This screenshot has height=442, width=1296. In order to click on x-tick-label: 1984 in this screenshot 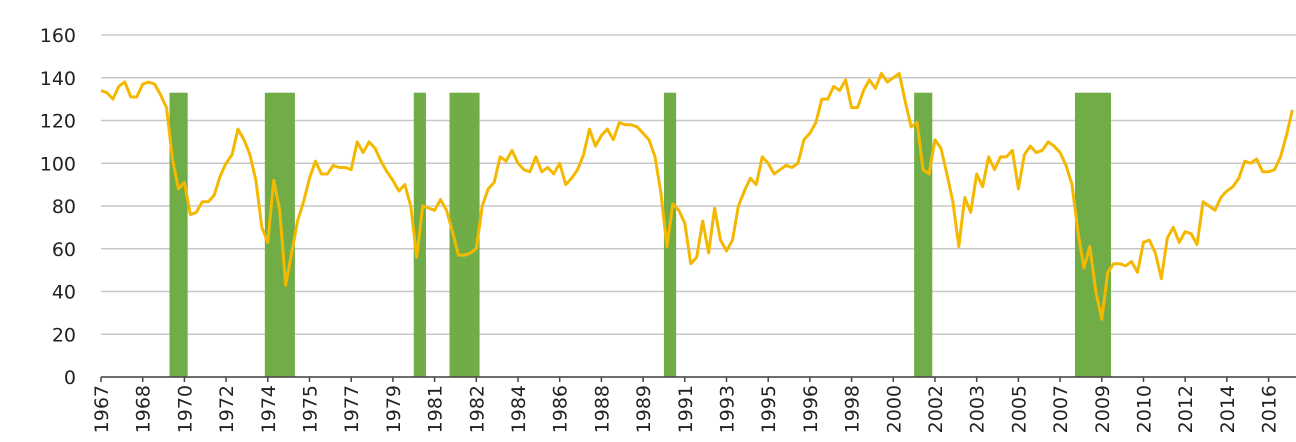, I will do `click(519, 409)`.